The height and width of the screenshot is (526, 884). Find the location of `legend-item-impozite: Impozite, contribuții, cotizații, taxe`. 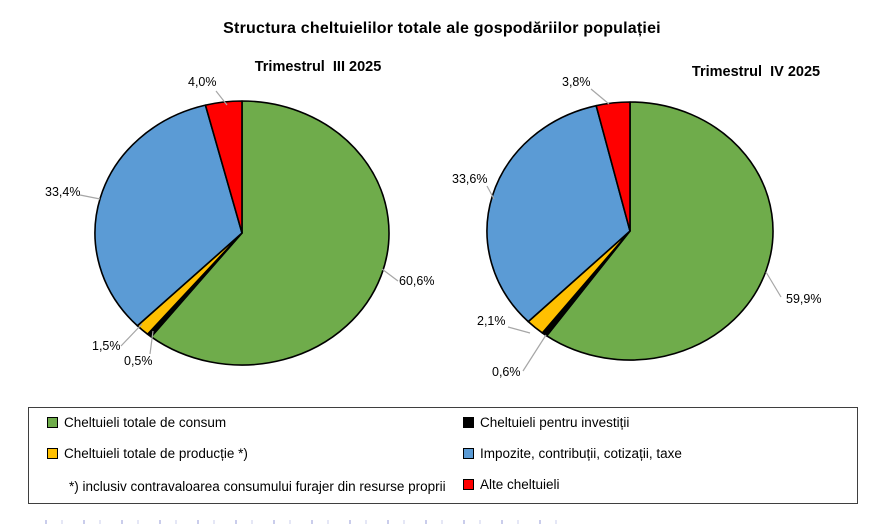

legend-item-impozite: Impozite, contribuții, cotizații, taxe is located at coordinates (572, 453).